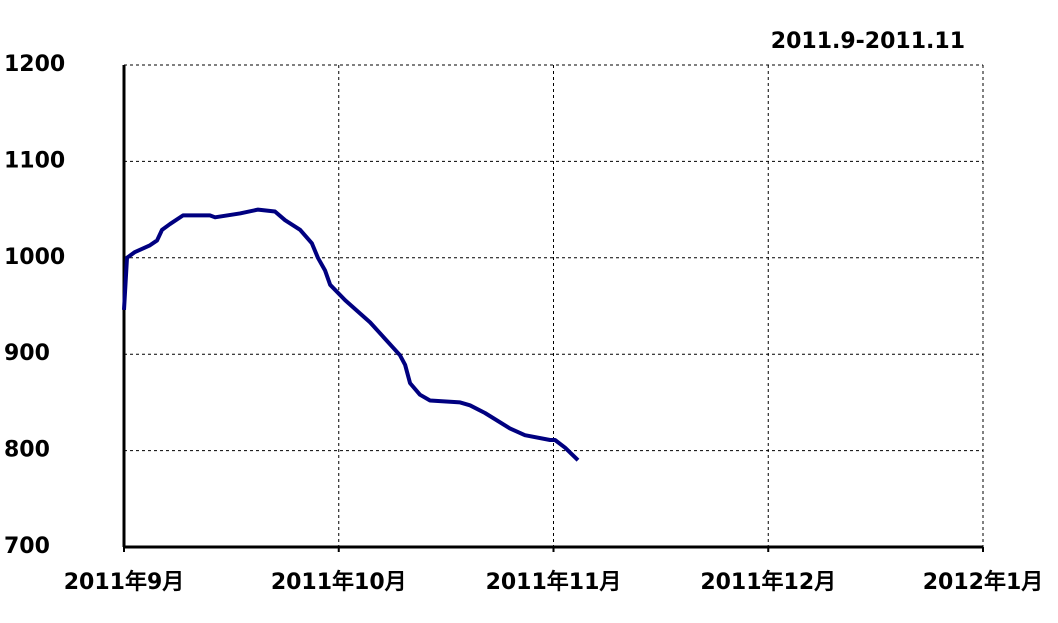  What do you see at coordinates (983, 582) in the screenshot?
I see `x-tick-label: 2012年1月` at bounding box center [983, 582].